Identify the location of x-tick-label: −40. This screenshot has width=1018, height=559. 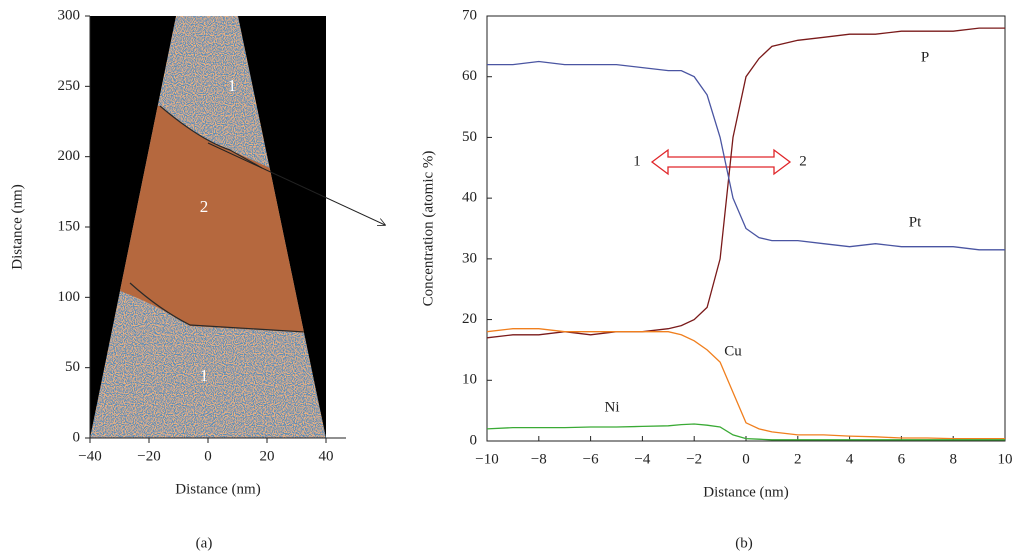
(89, 456).